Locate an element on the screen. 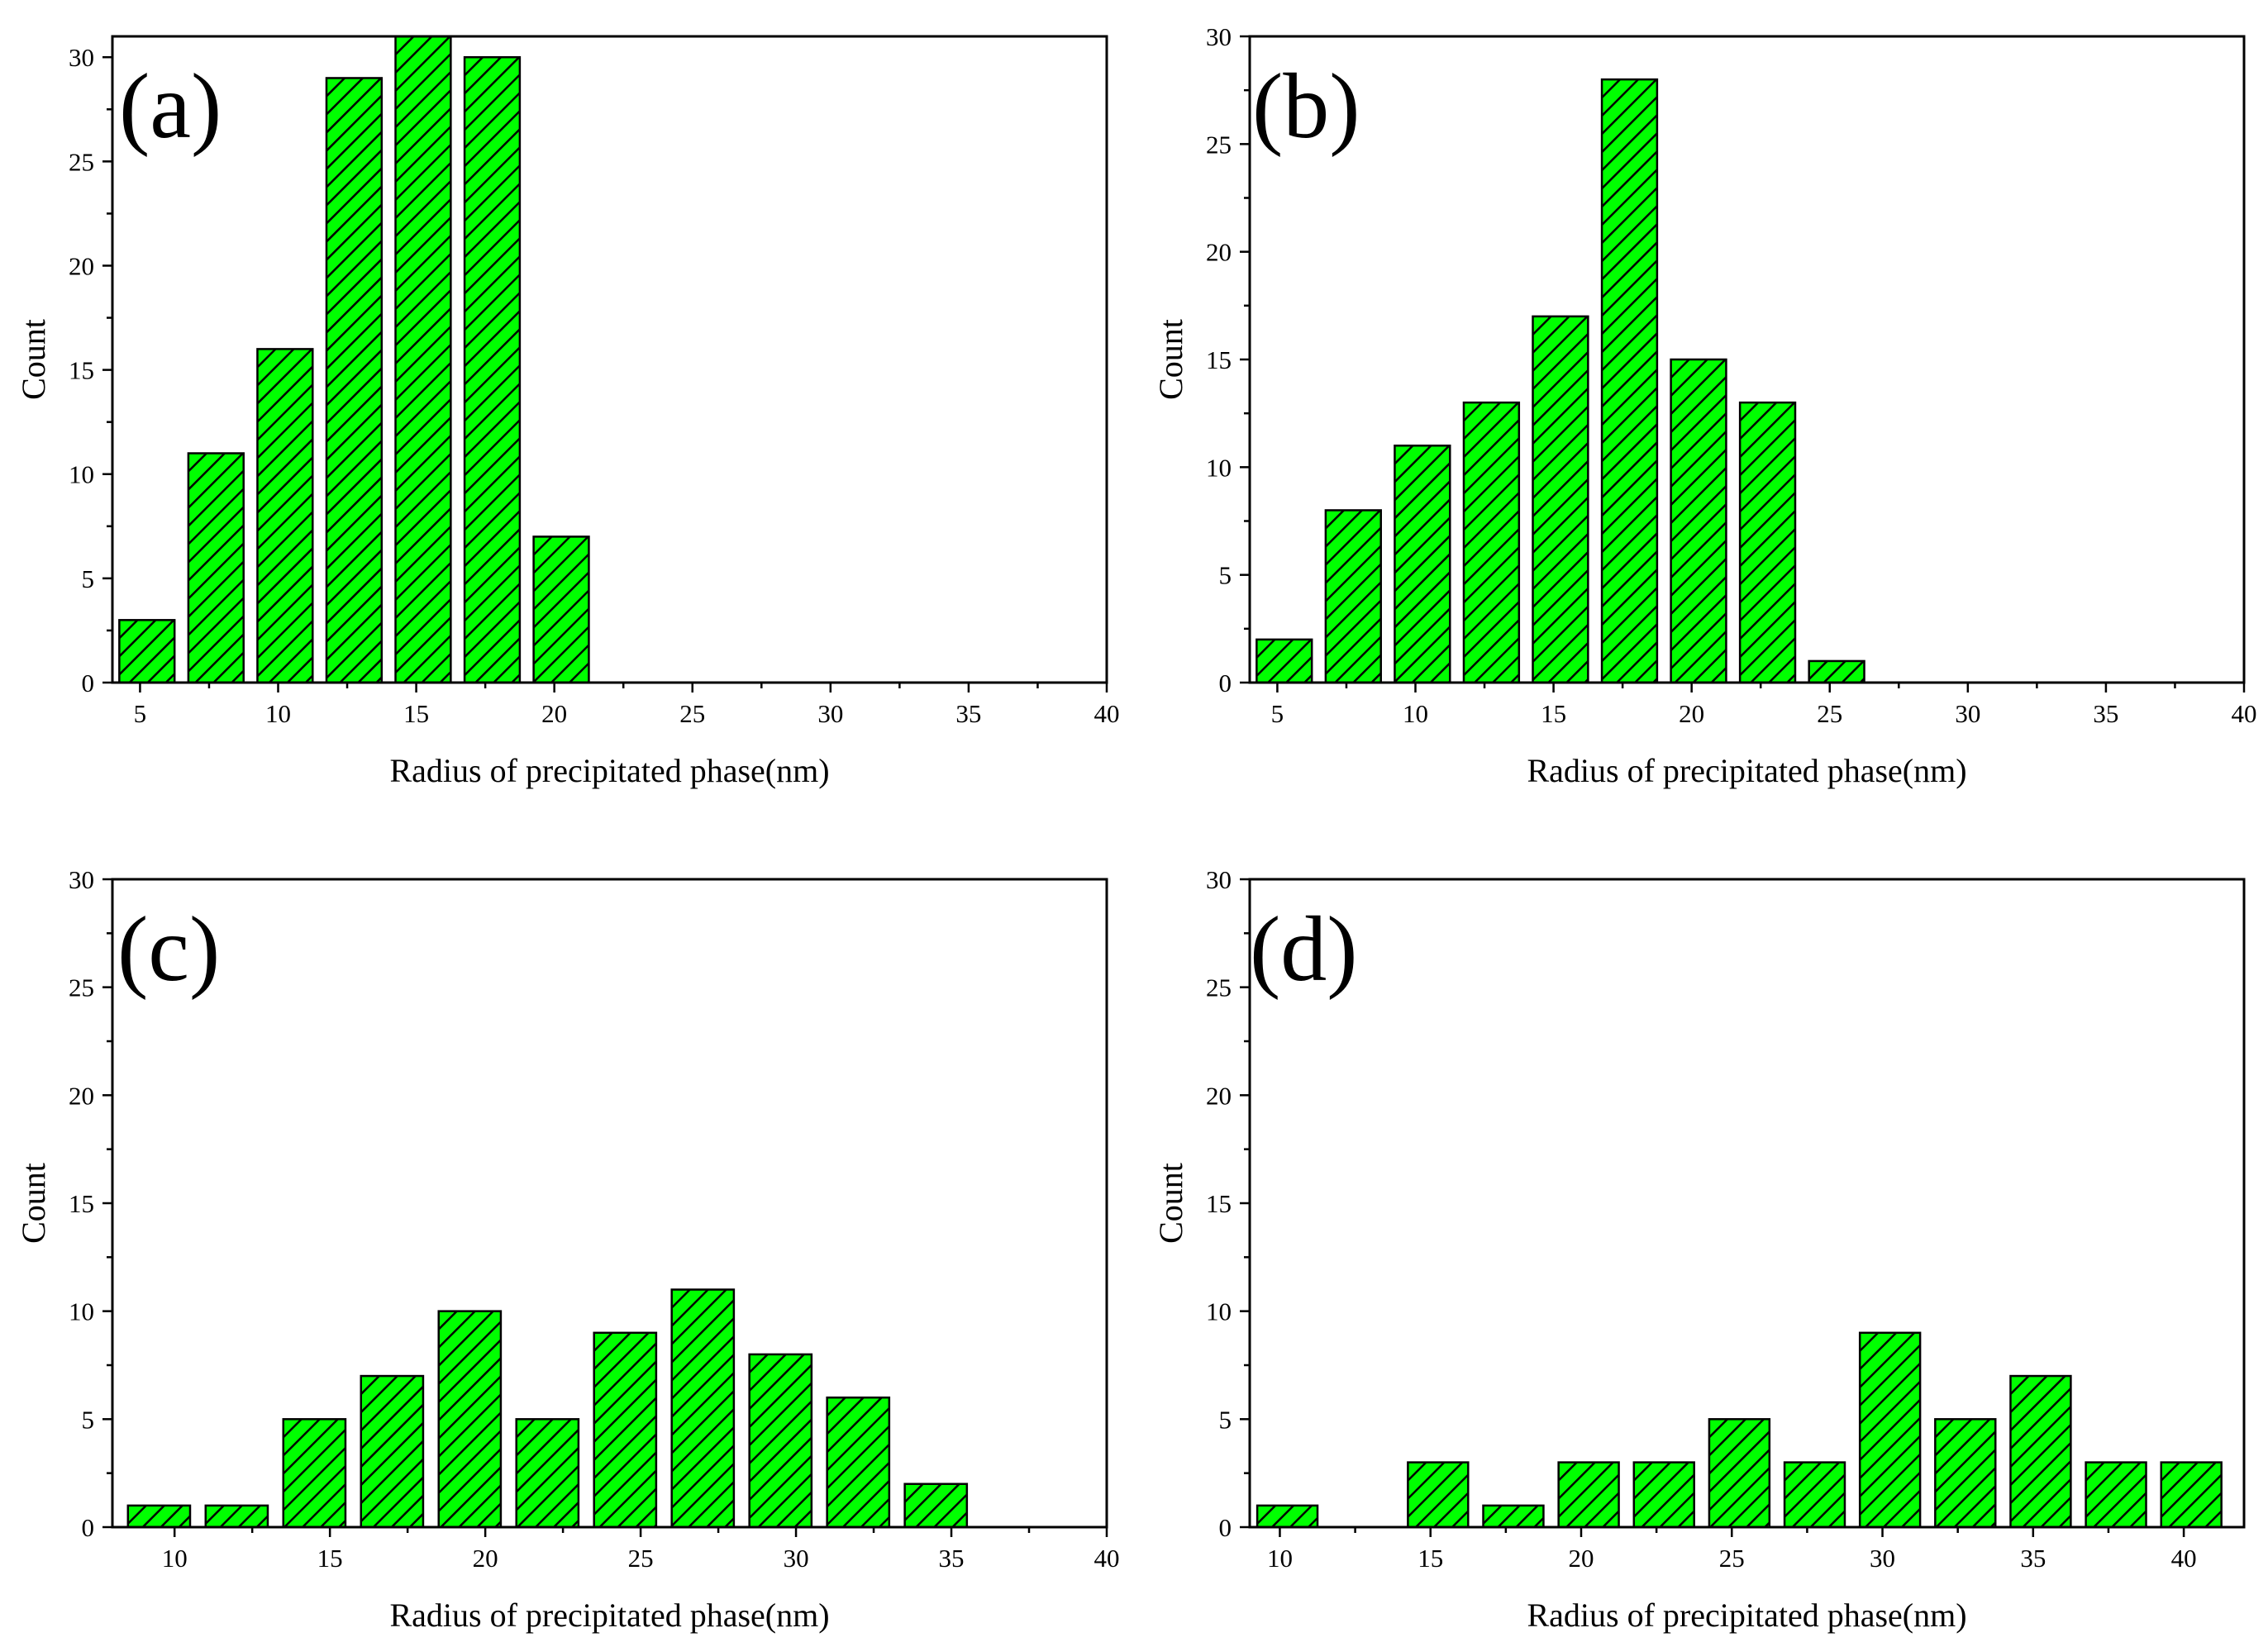  y-tick-label-a-25: 25 is located at coordinates (81, 161).